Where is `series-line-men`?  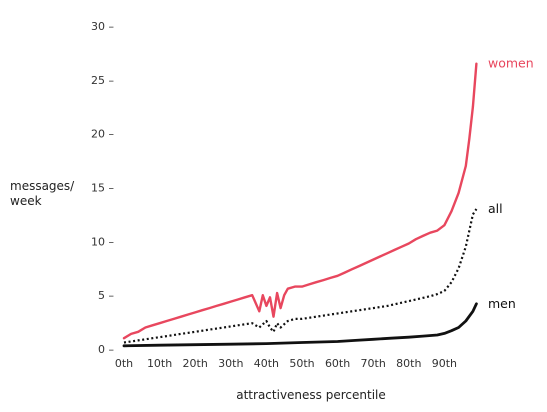 series-line-men is located at coordinates (300, 325).